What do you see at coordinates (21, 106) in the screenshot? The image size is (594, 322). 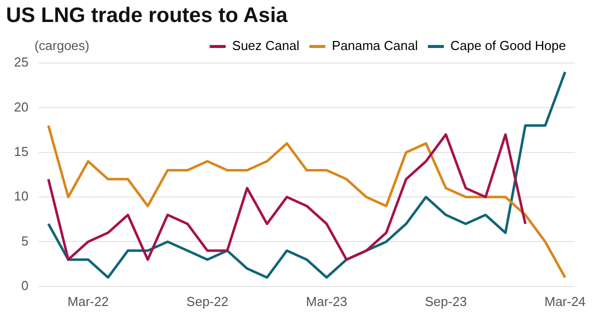 I see `y-tick-label: 20` at bounding box center [21, 106].